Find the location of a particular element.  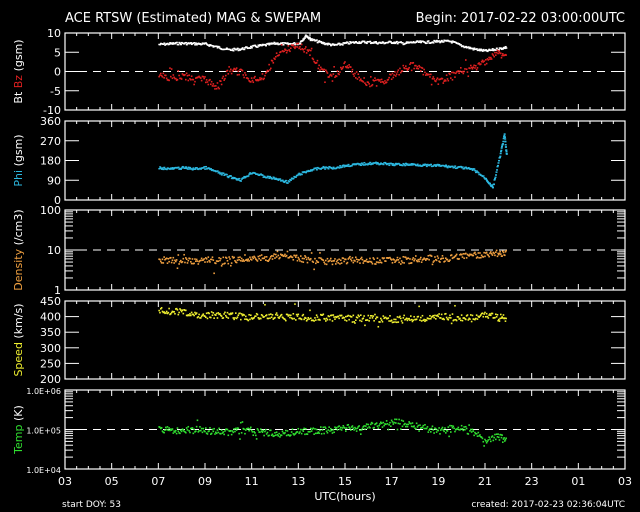

begin-time: Begin: 2017-02-22 03:00:00UTC is located at coordinates (520, 18).